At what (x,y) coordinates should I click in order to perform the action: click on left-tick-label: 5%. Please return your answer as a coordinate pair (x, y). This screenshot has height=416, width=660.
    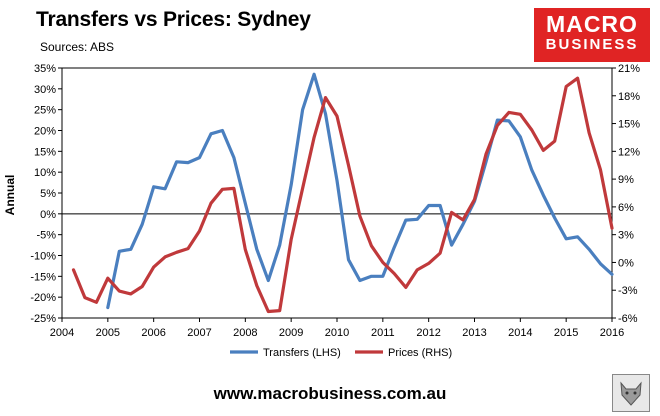
    Looking at the image, I should click on (48, 194).